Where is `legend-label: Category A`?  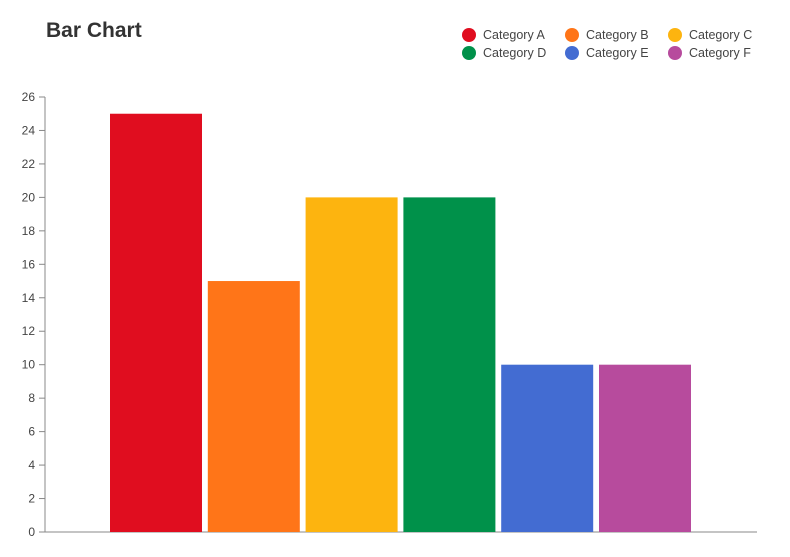 legend-label: Category A is located at coordinates (514, 35).